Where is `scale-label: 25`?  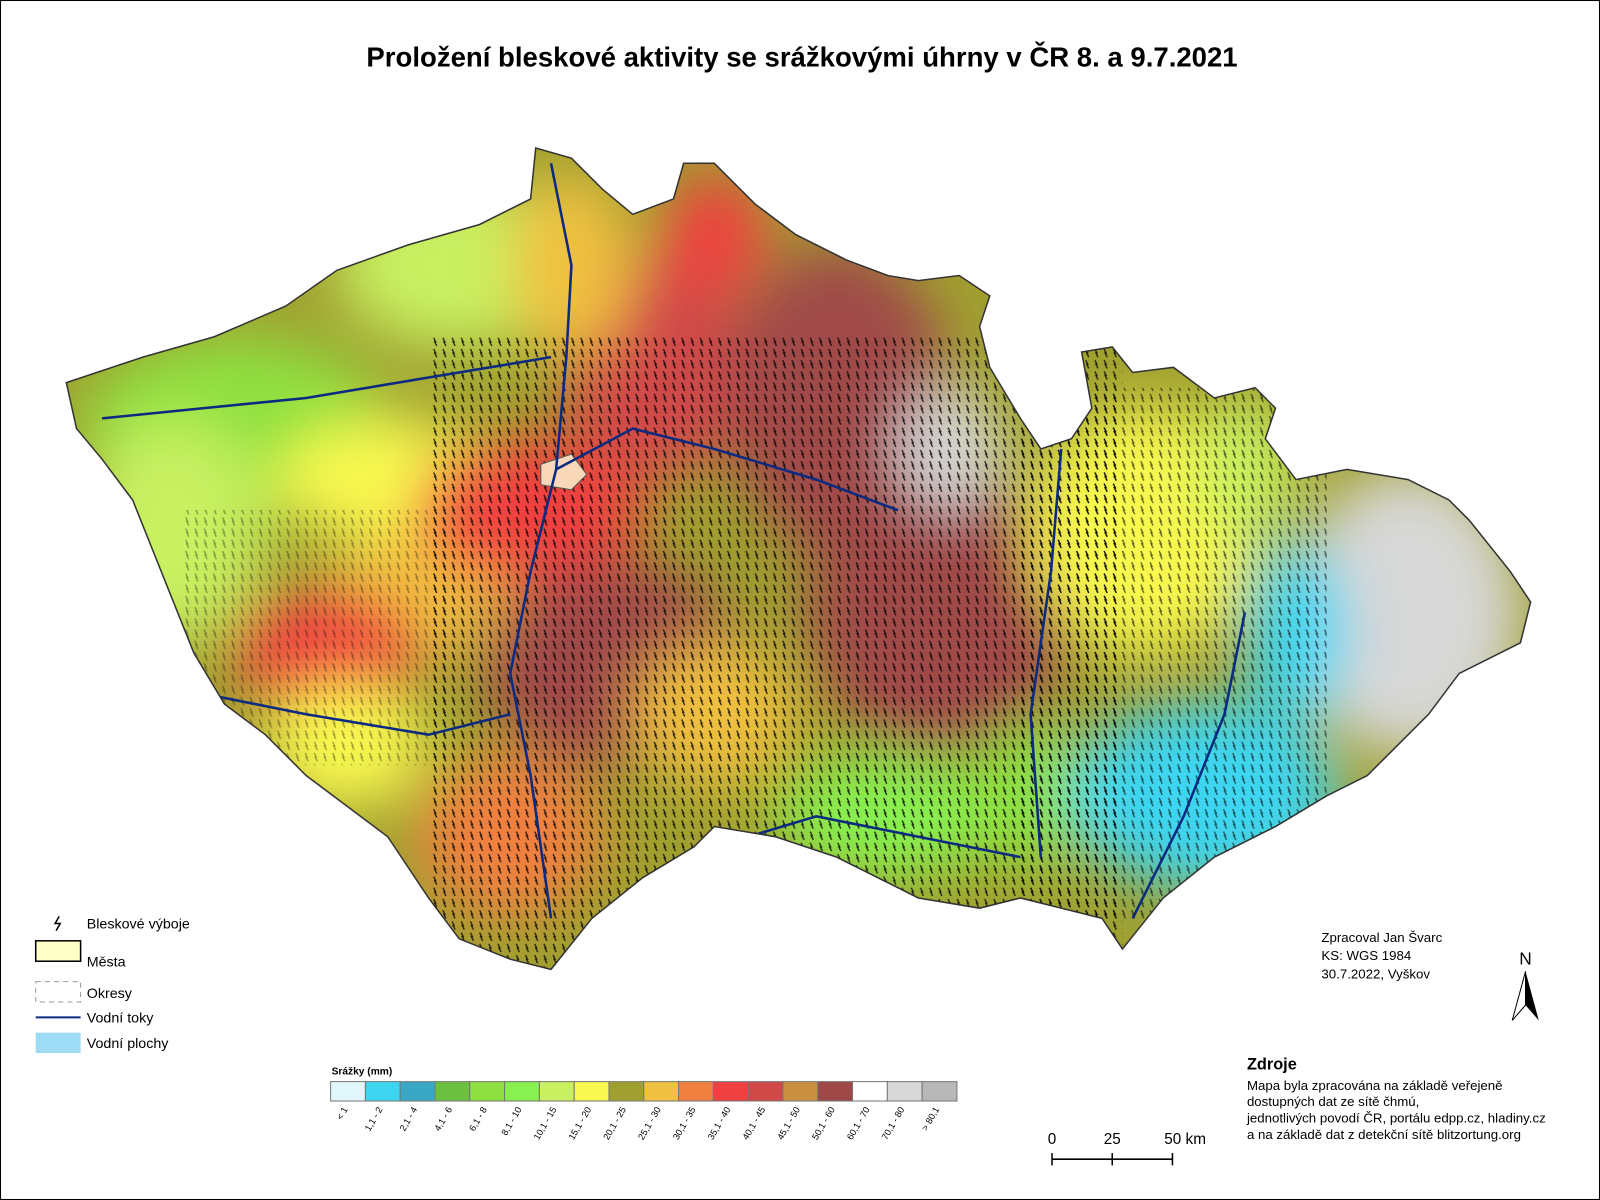 scale-label: 25 is located at coordinates (1112, 1139).